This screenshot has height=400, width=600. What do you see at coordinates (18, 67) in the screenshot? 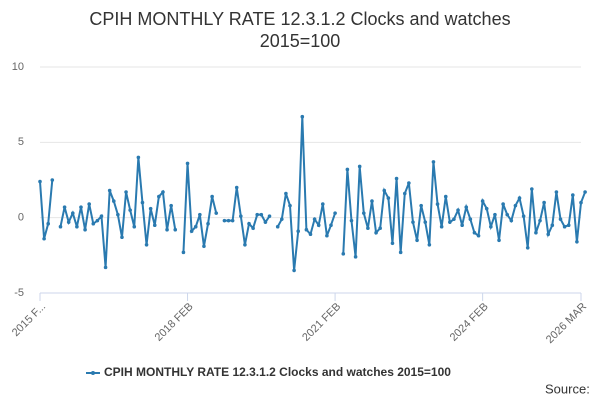
I see `y-tick-label: 10` at bounding box center [18, 67].